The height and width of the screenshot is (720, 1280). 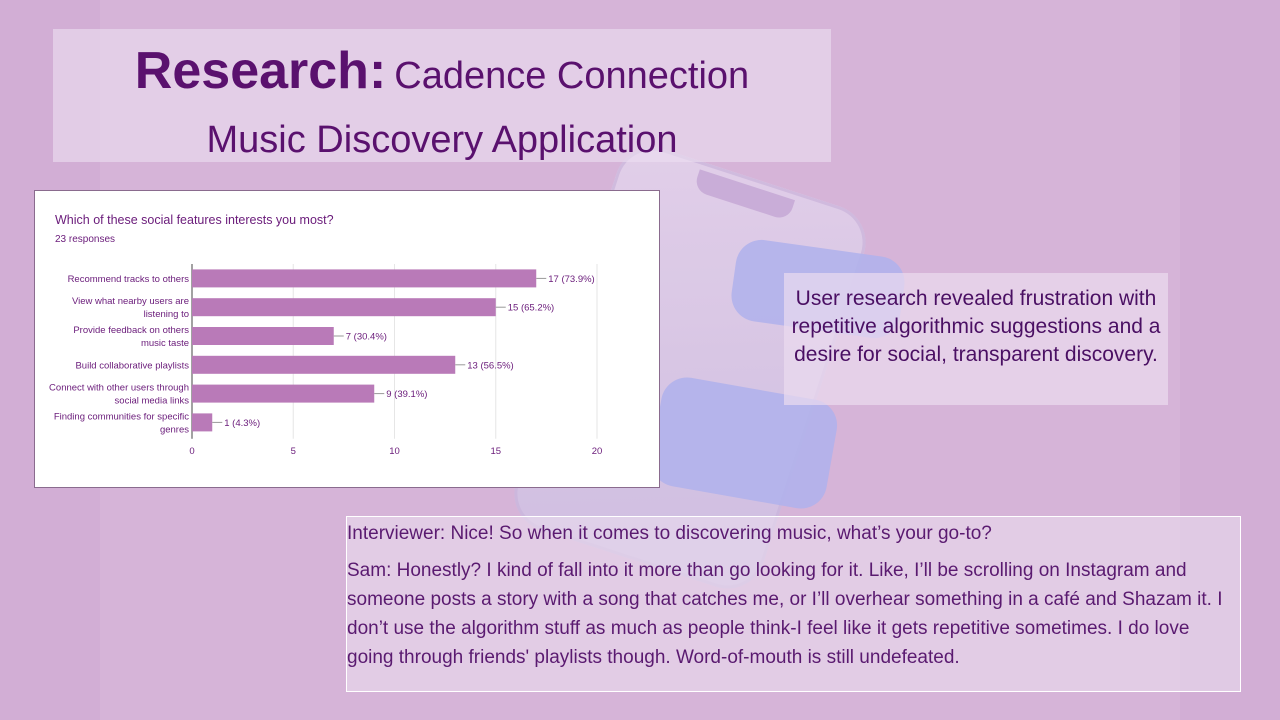 I want to click on title-line2: Music Discovery Application, so click(x=442, y=140).